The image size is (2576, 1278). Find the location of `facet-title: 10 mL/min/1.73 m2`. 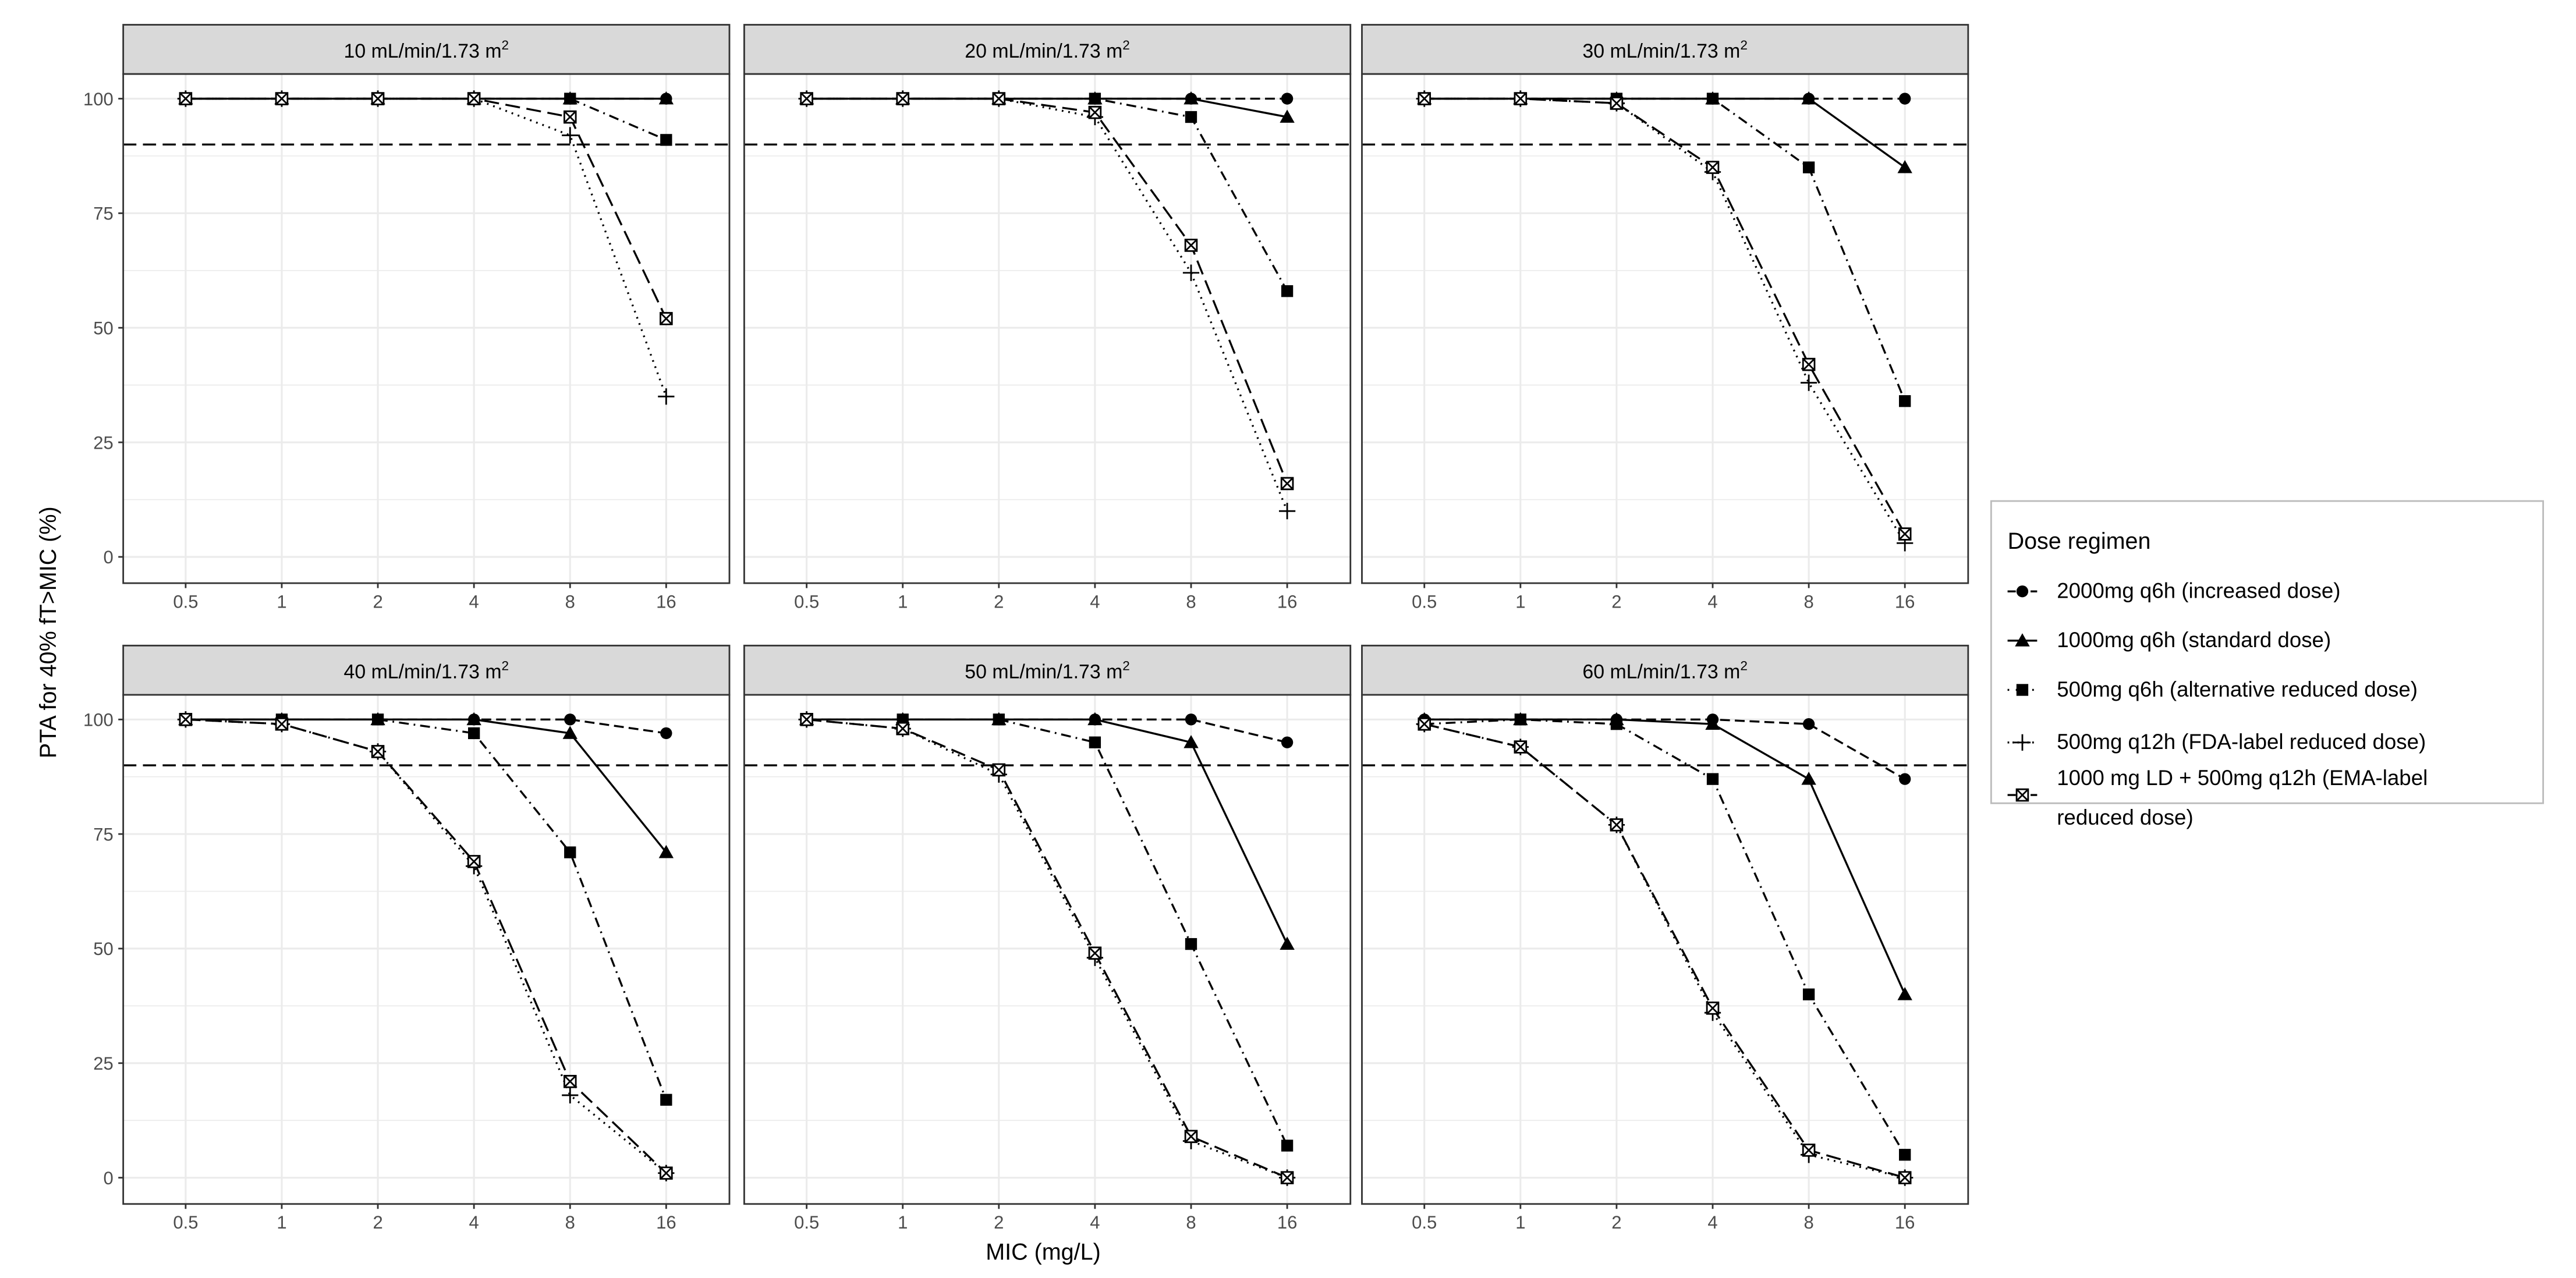

facet-title: 10 mL/min/1.73 m2 is located at coordinates (426, 50).